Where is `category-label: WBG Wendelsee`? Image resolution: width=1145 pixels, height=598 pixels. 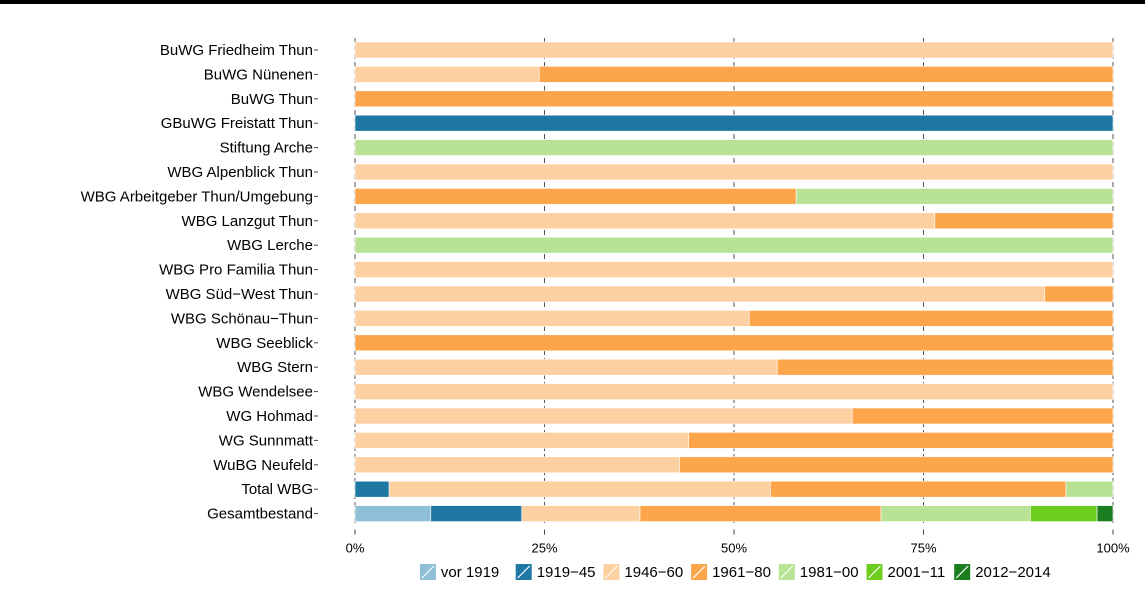 category-label: WBG Wendelsee is located at coordinates (255, 392).